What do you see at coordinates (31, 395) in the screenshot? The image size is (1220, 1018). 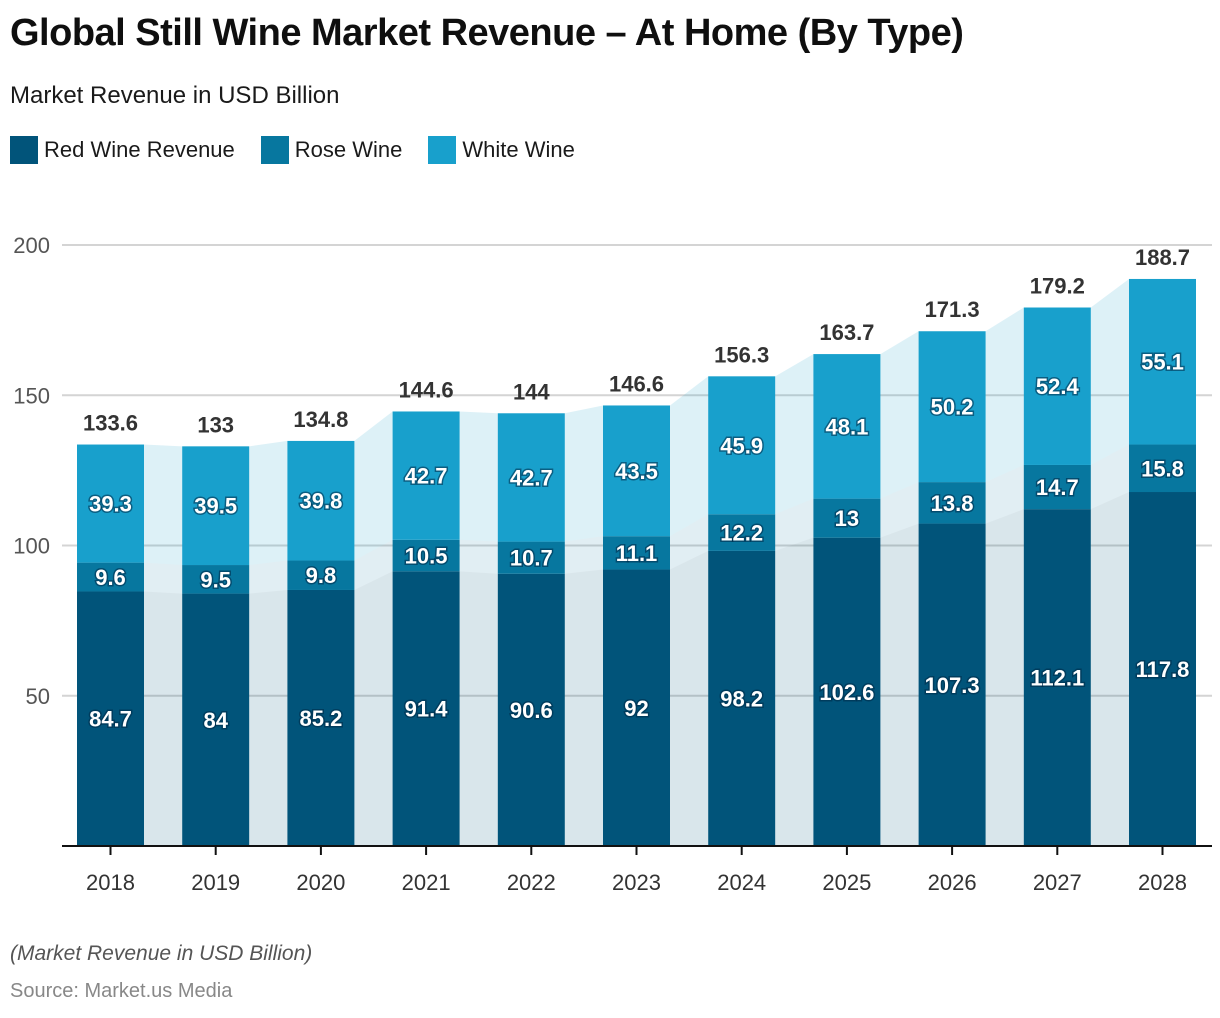 I see `y-tick-label: 150` at bounding box center [31, 395].